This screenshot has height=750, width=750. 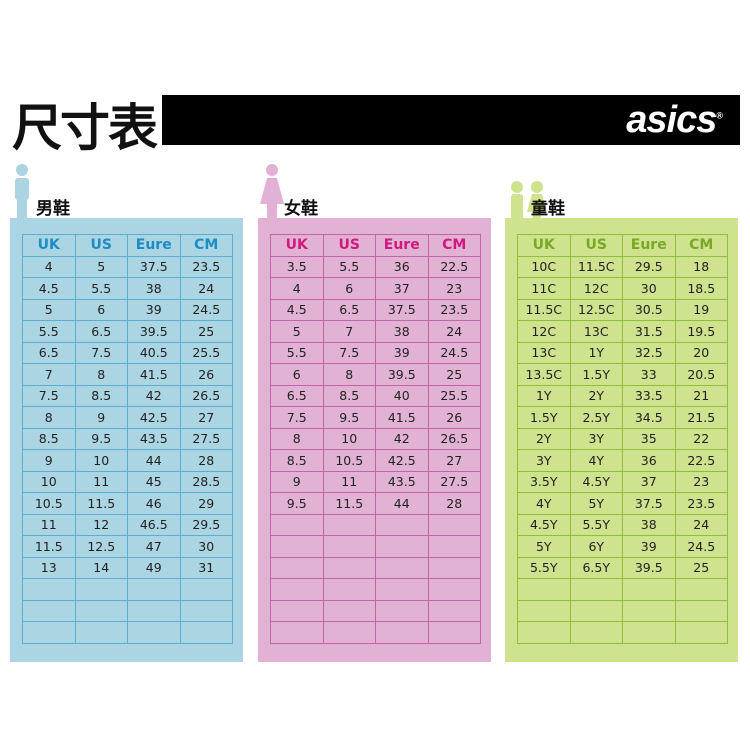 What do you see at coordinates (349, 503) in the screenshot?
I see `size-cell: 11.5` at bounding box center [349, 503].